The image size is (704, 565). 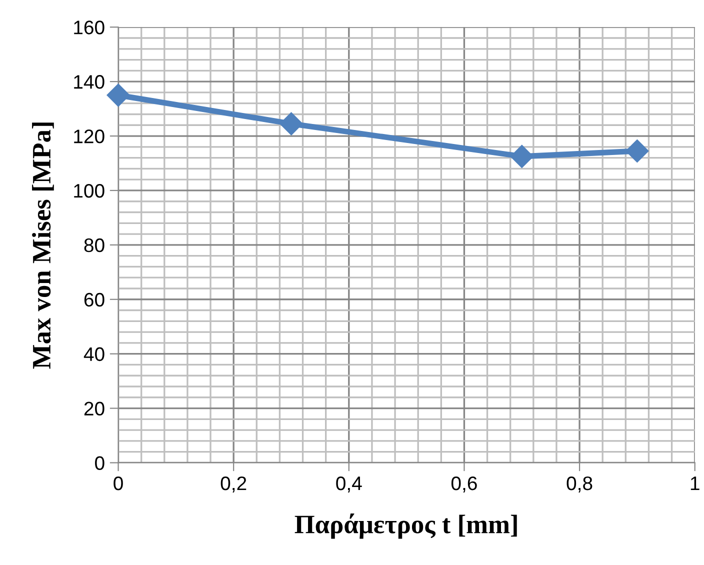 What do you see at coordinates (43, 245) in the screenshot?
I see `y-axis-title: Max von Mises [MPa]` at bounding box center [43, 245].